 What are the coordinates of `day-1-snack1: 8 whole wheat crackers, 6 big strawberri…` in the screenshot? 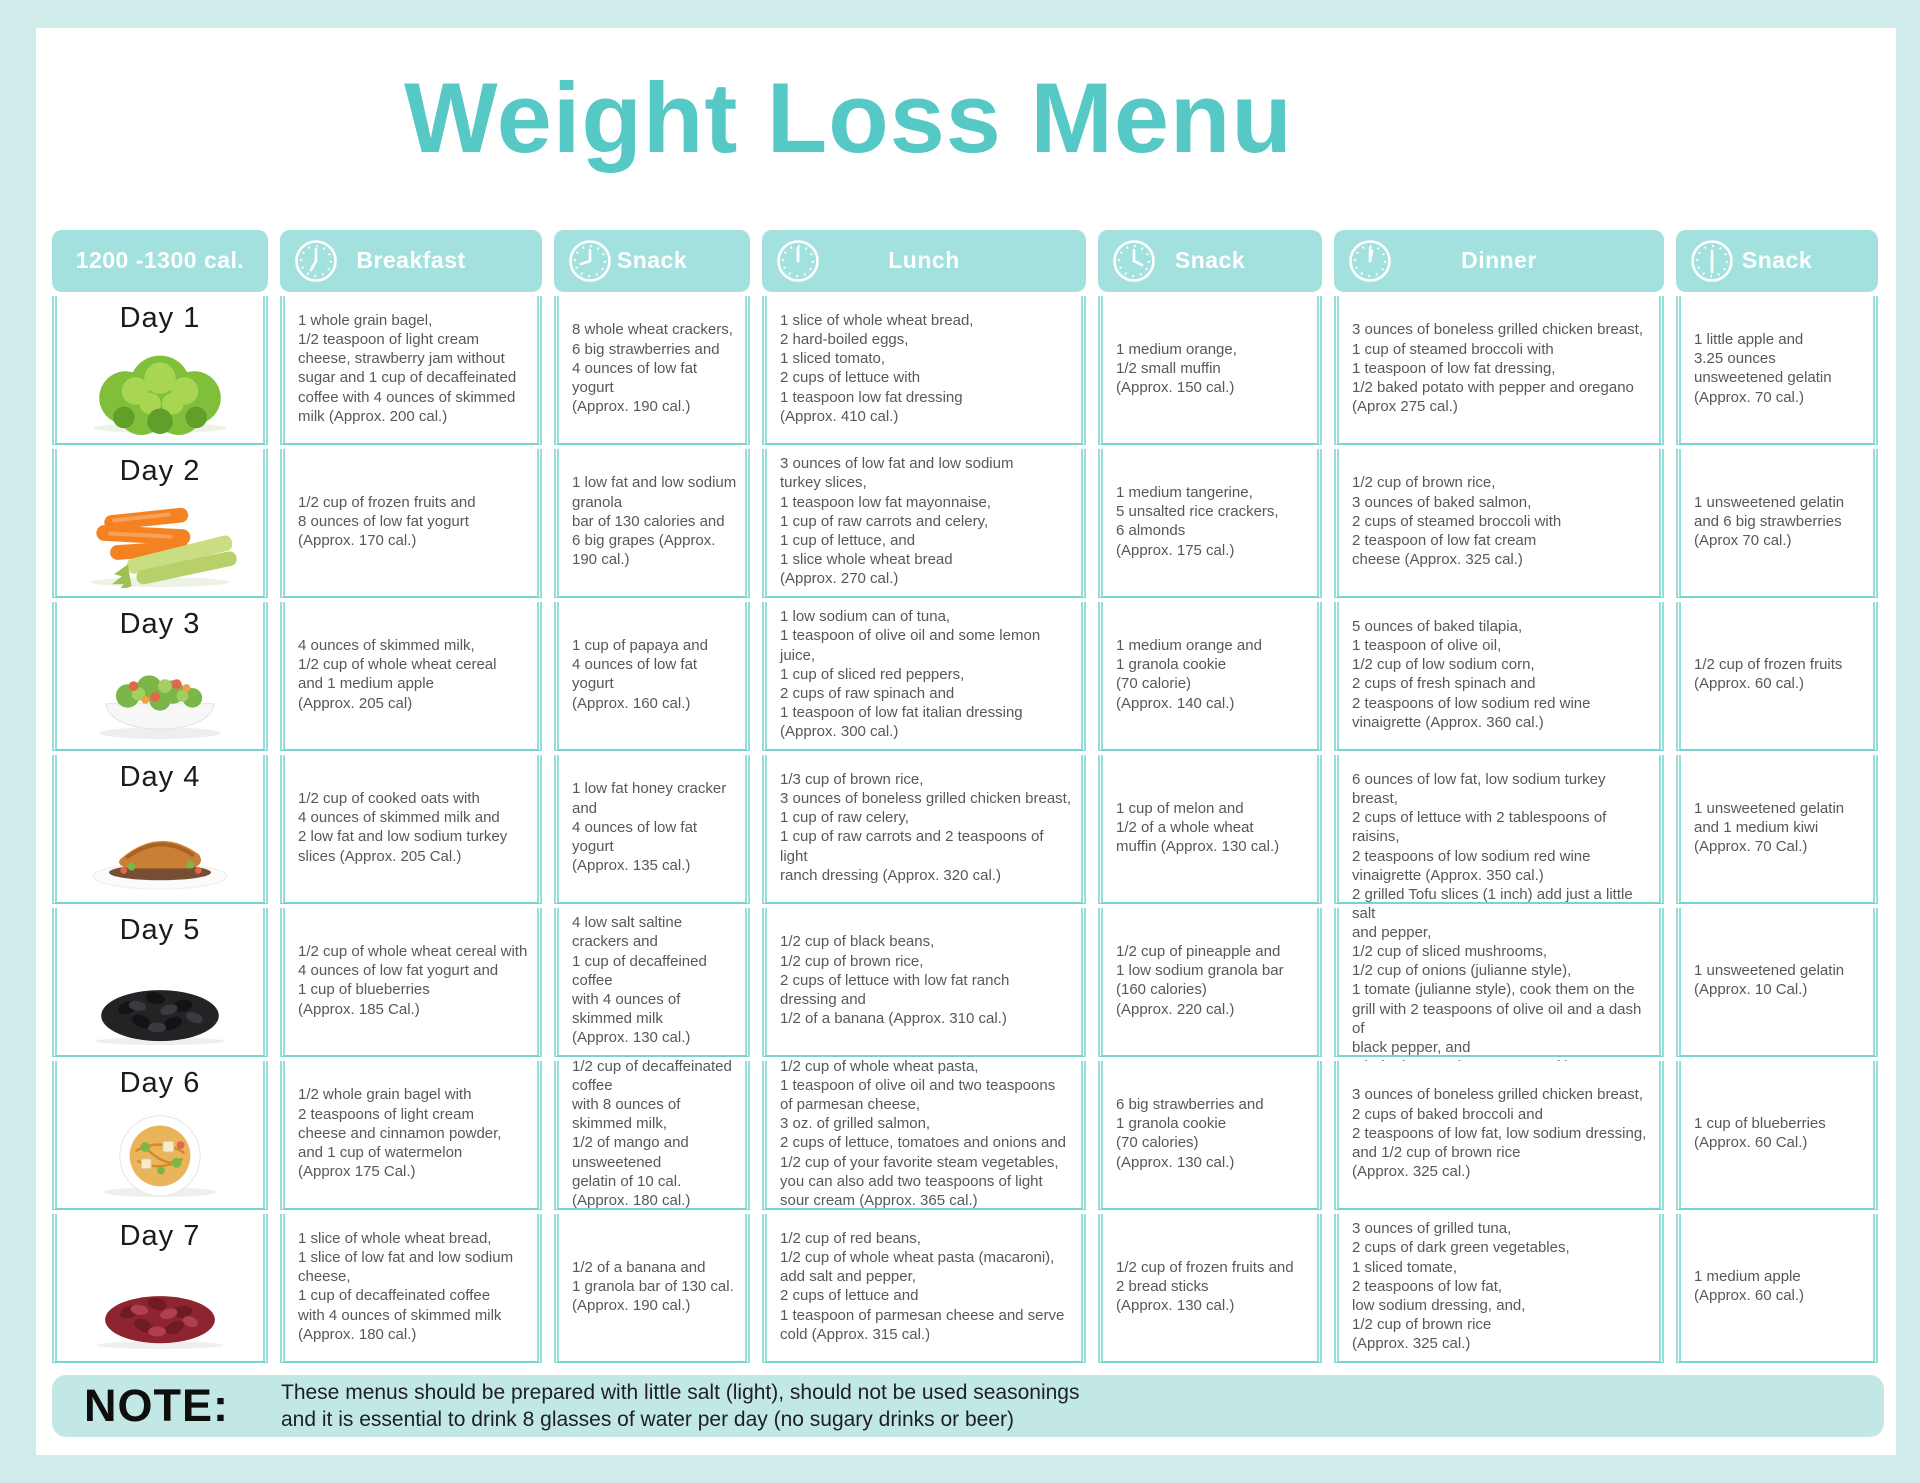 It's located at (652, 368).